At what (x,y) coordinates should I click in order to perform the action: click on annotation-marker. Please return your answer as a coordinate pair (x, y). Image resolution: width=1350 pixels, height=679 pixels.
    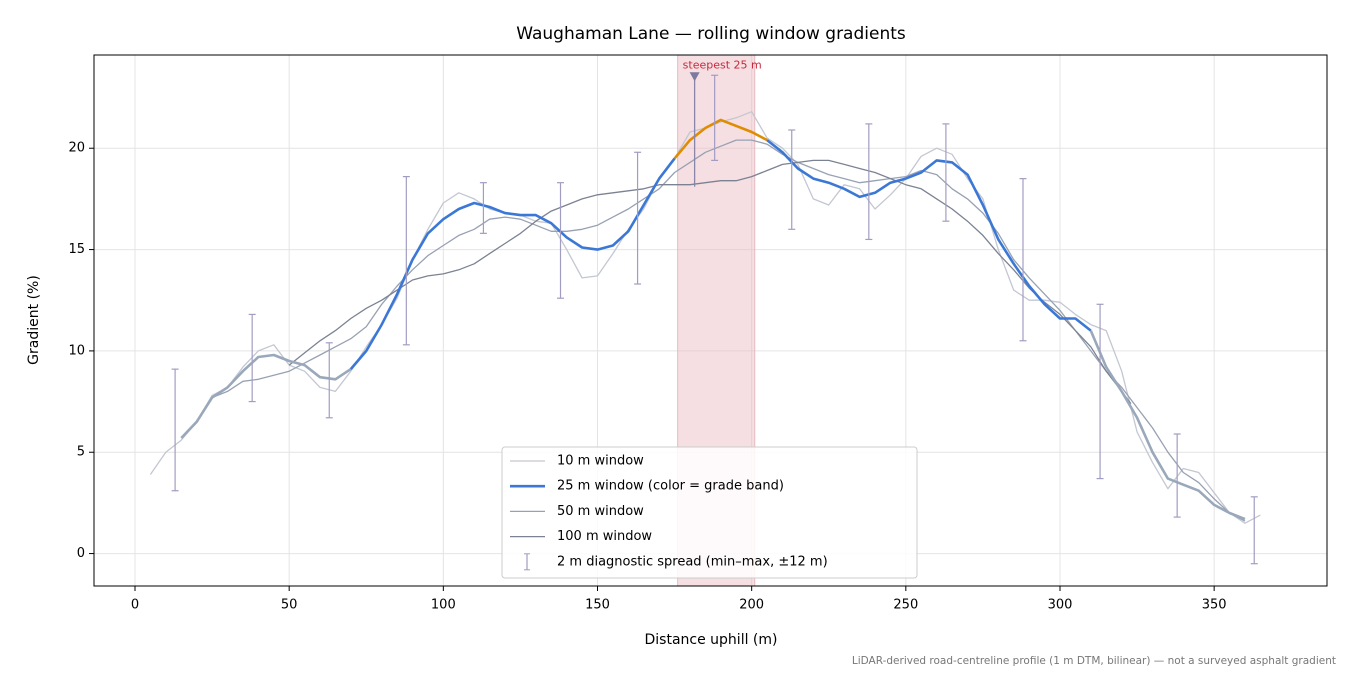
    Looking at the image, I should click on (694, 77).